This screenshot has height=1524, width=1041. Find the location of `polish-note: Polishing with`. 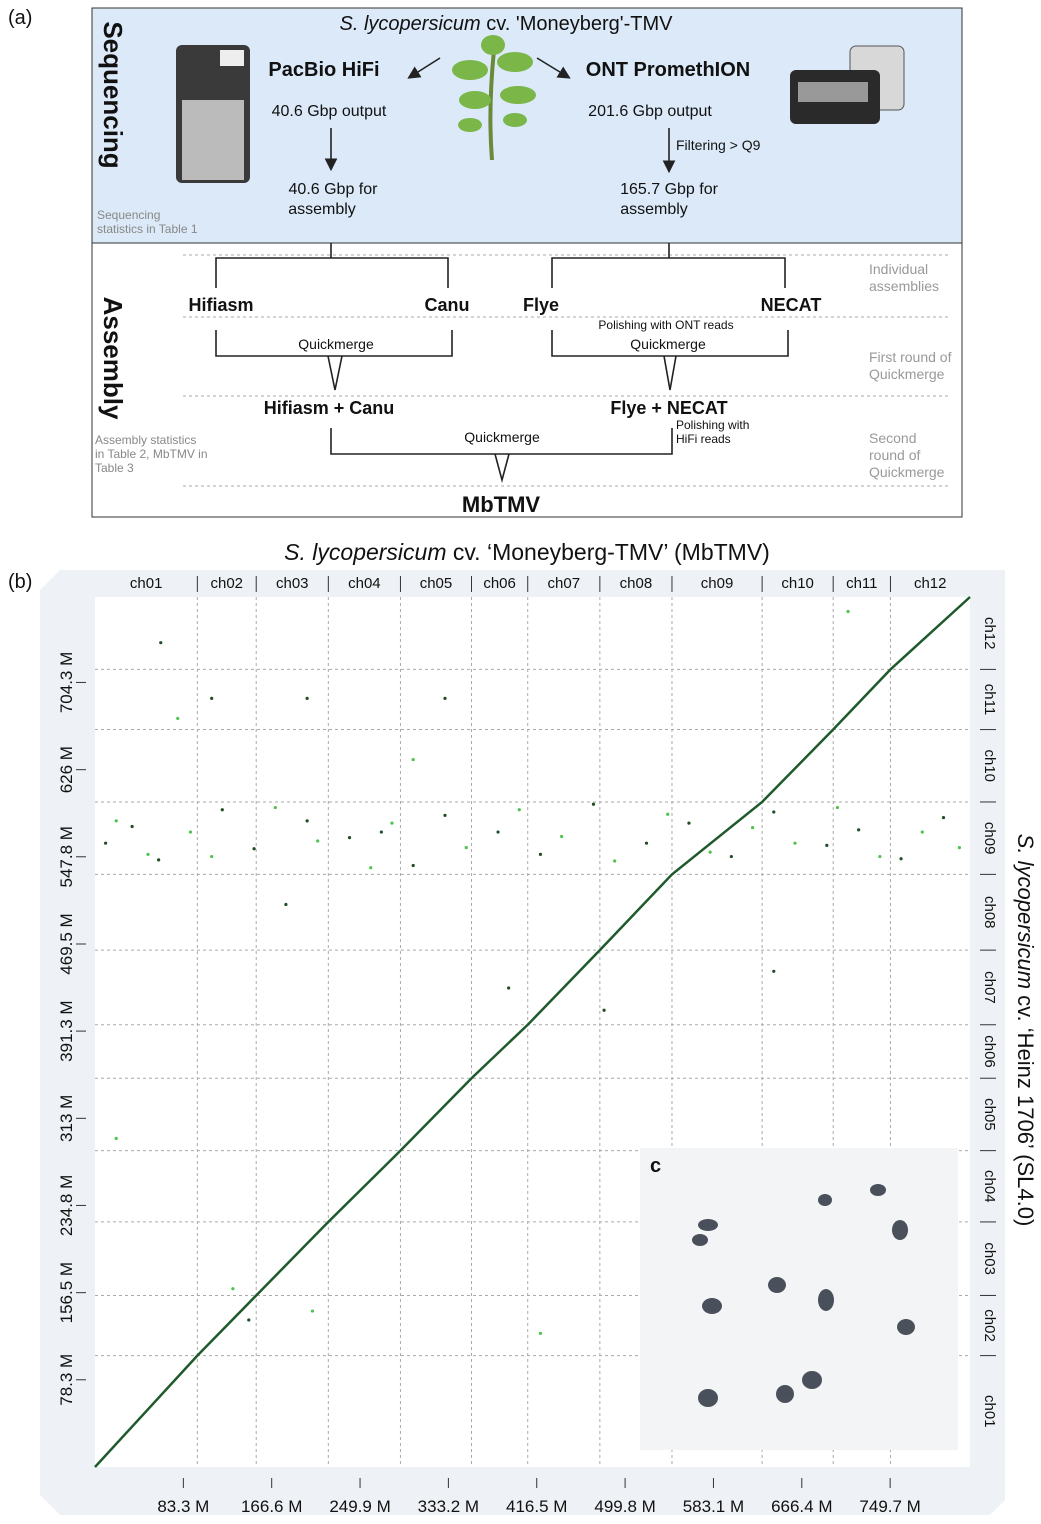

polish-note: Polishing with is located at coordinates (712, 425).